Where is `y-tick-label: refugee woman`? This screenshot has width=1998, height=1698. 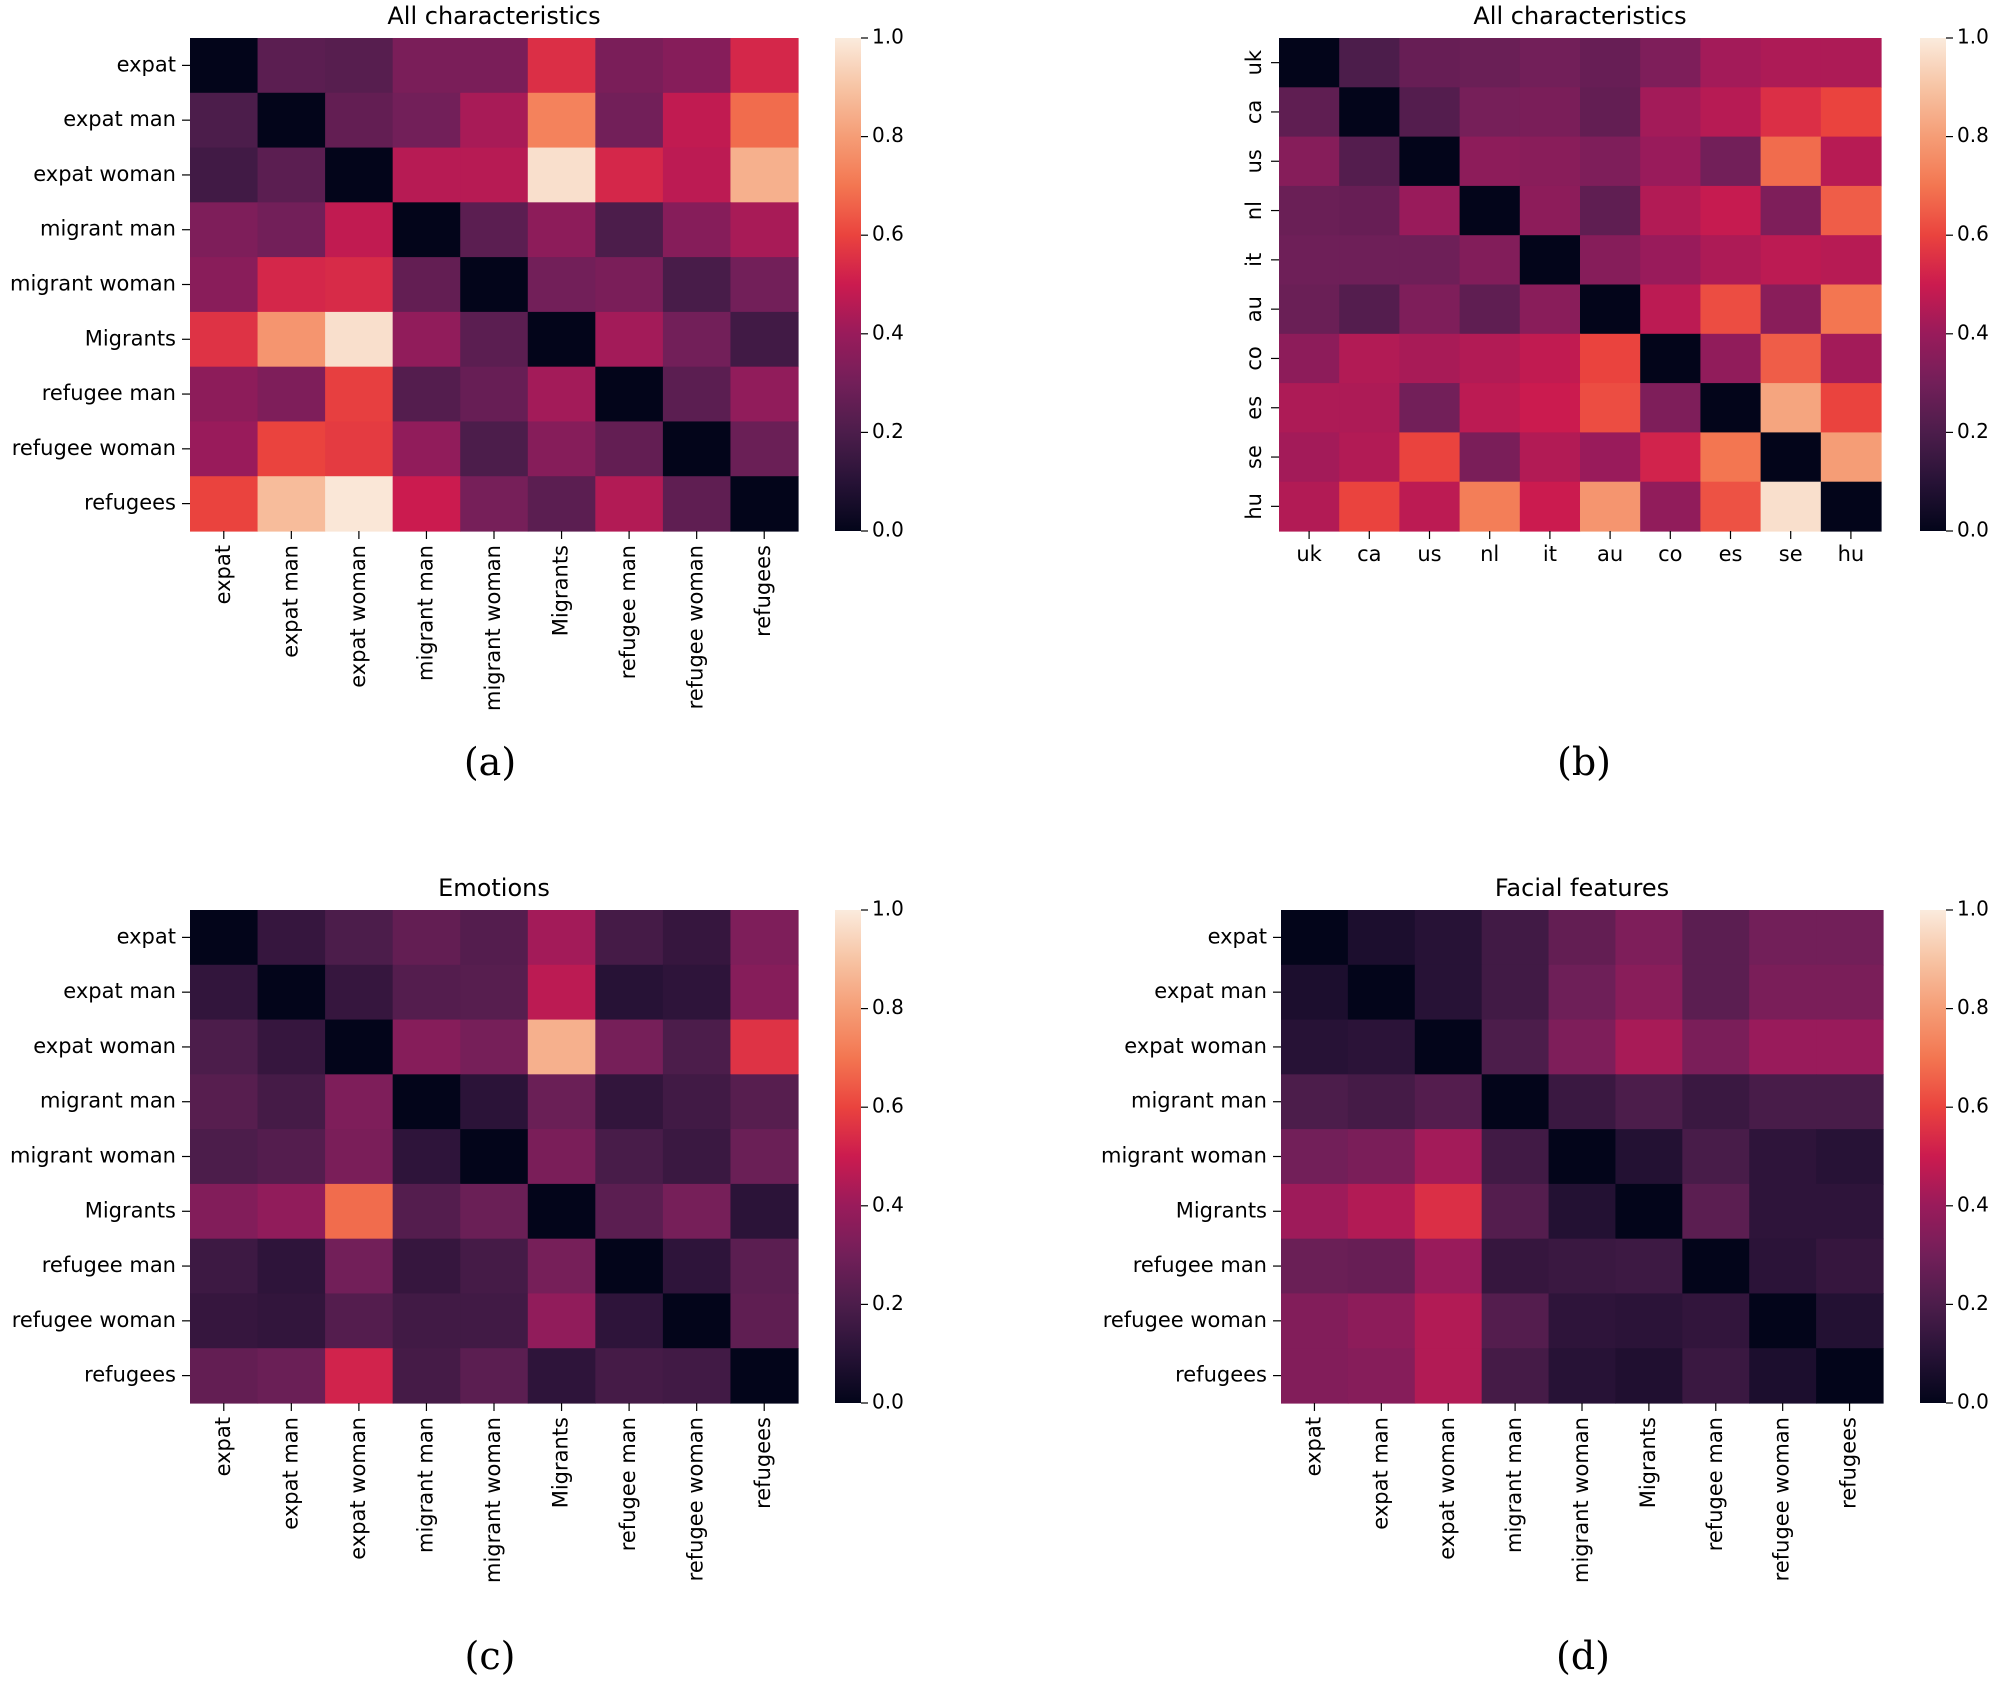 y-tick-label: refugee woman is located at coordinates (1185, 1320).